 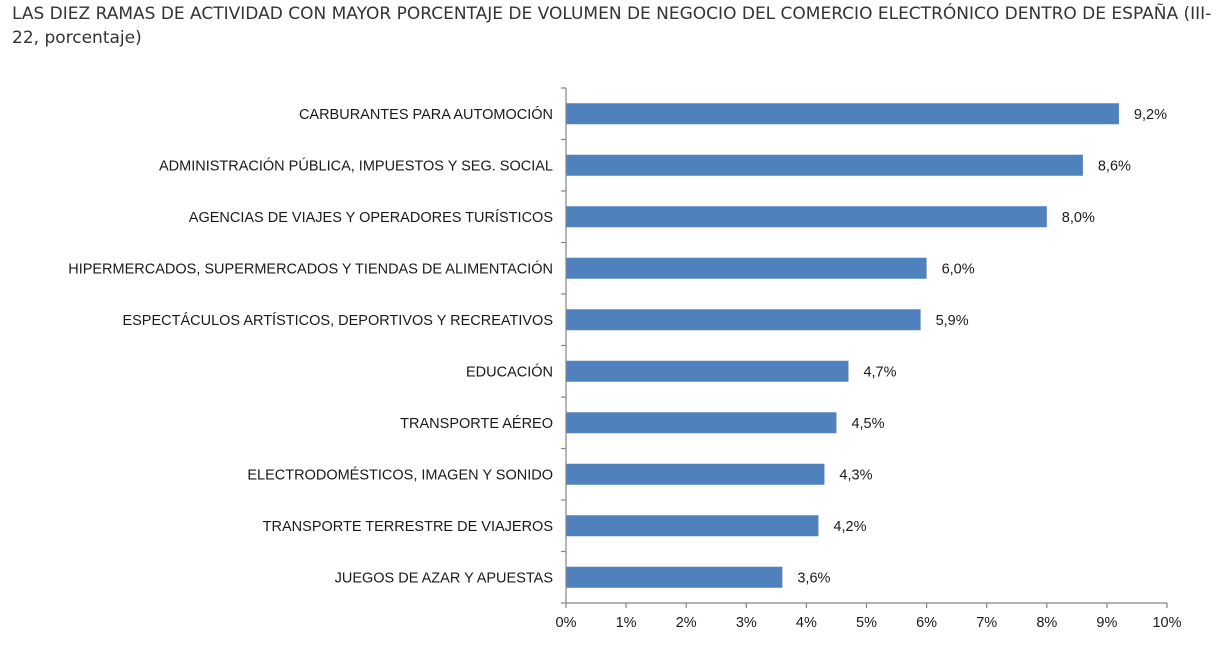 What do you see at coordinates (1166, 623) in the screenshot?
I see `x-tick-label-10: 10%` at bounding box center [1166, 623].